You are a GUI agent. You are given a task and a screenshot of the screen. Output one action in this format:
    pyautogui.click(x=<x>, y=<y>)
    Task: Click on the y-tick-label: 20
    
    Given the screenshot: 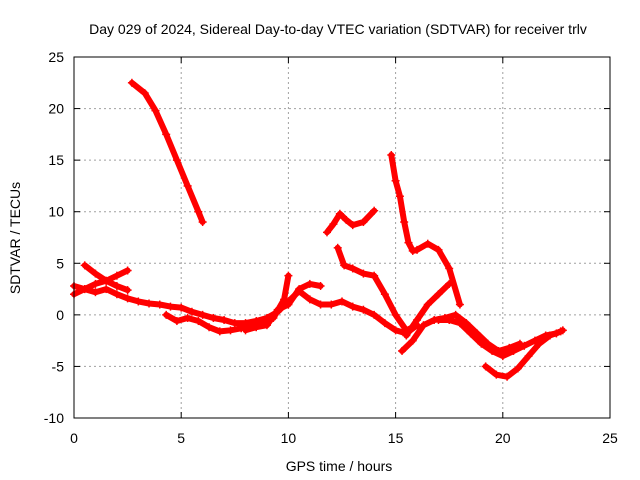 What is the action you would take?
    pyautogui.click(x=56, y=109)
    